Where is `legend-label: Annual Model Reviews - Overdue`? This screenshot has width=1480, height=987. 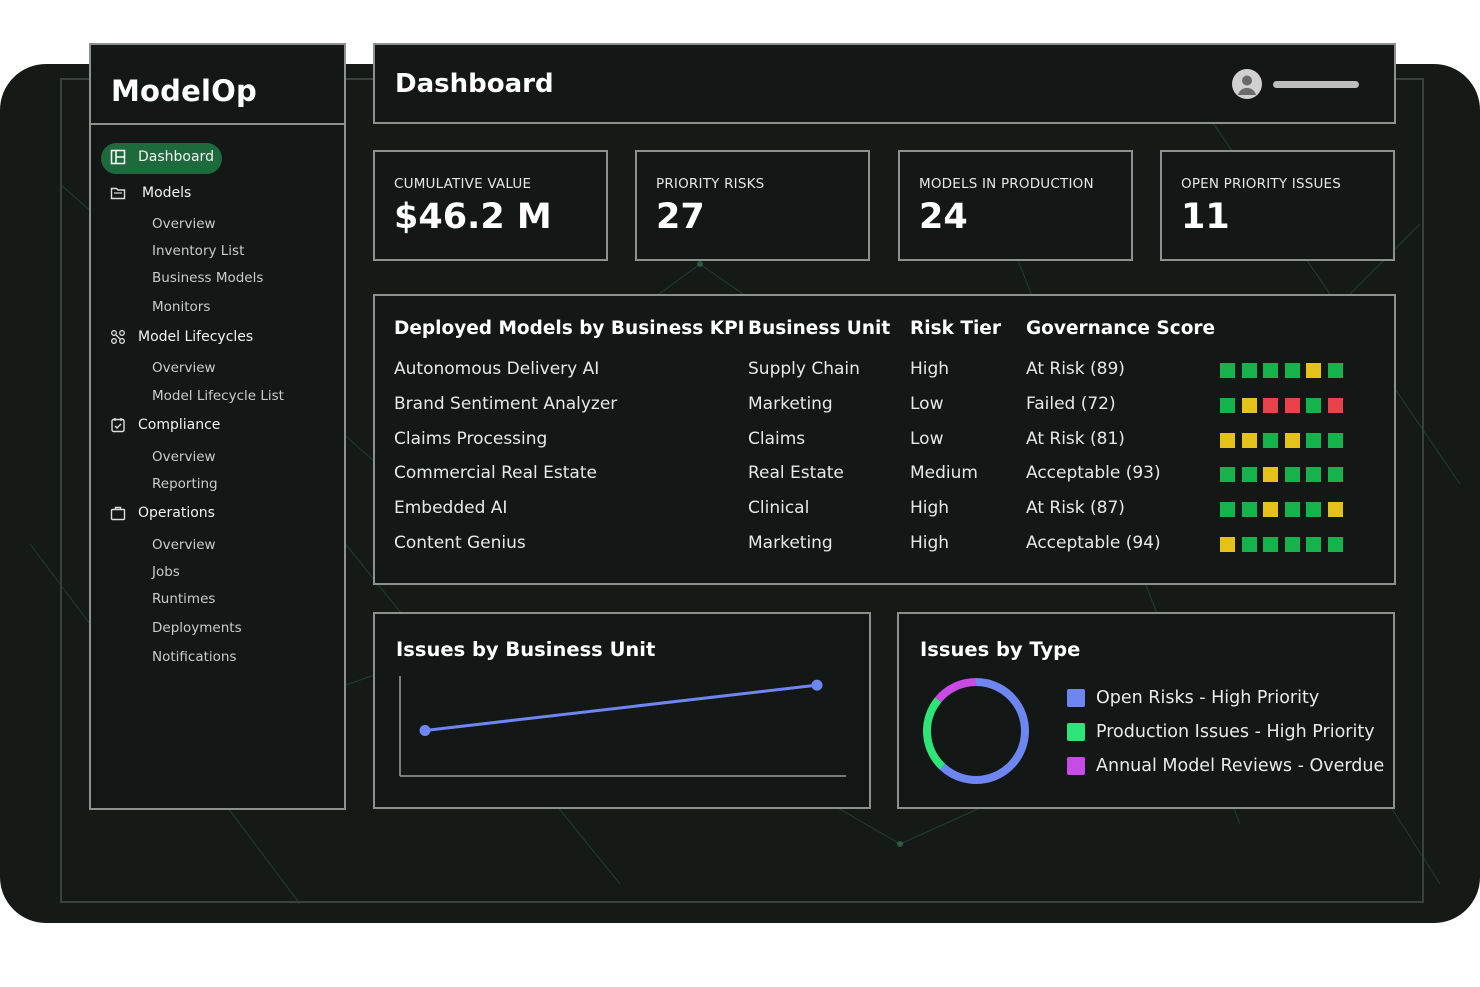 legend-label: Annual Model Reviews - Overdue is located at coordinates (1240, 766).